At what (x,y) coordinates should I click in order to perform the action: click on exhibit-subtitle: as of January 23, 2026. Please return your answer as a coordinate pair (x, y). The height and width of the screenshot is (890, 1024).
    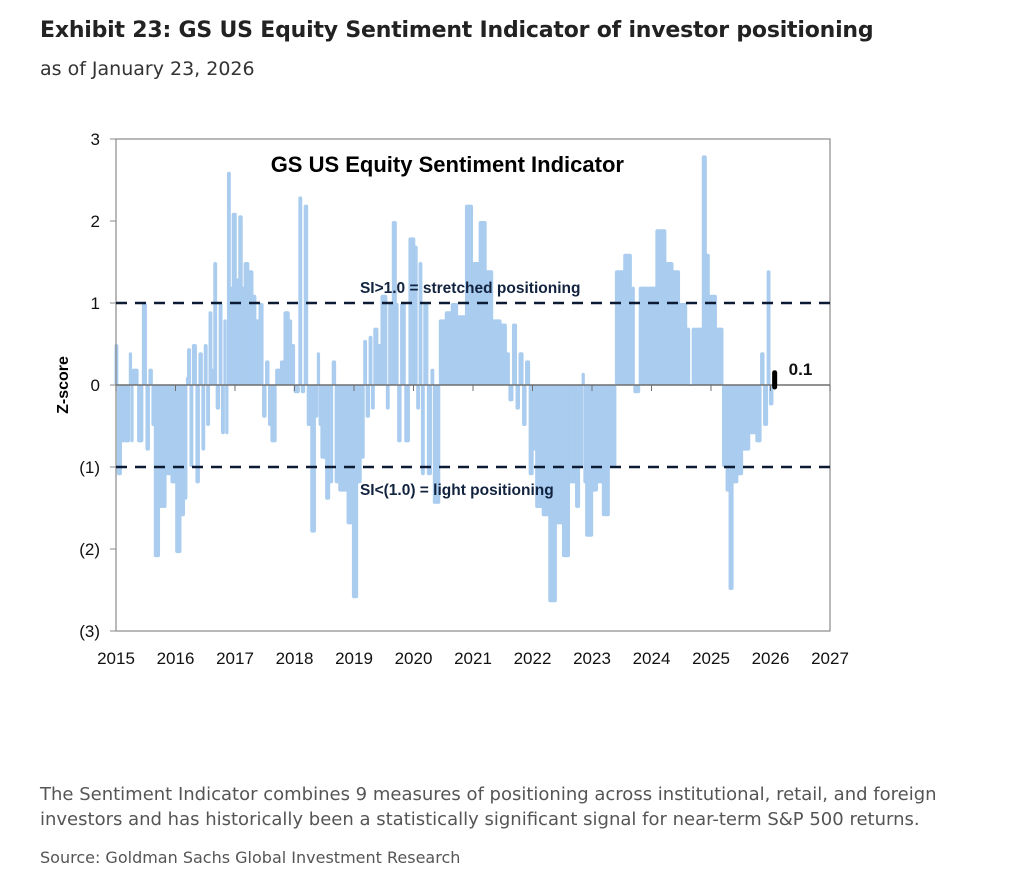
    Looking at the image, I should click on (147, 69).